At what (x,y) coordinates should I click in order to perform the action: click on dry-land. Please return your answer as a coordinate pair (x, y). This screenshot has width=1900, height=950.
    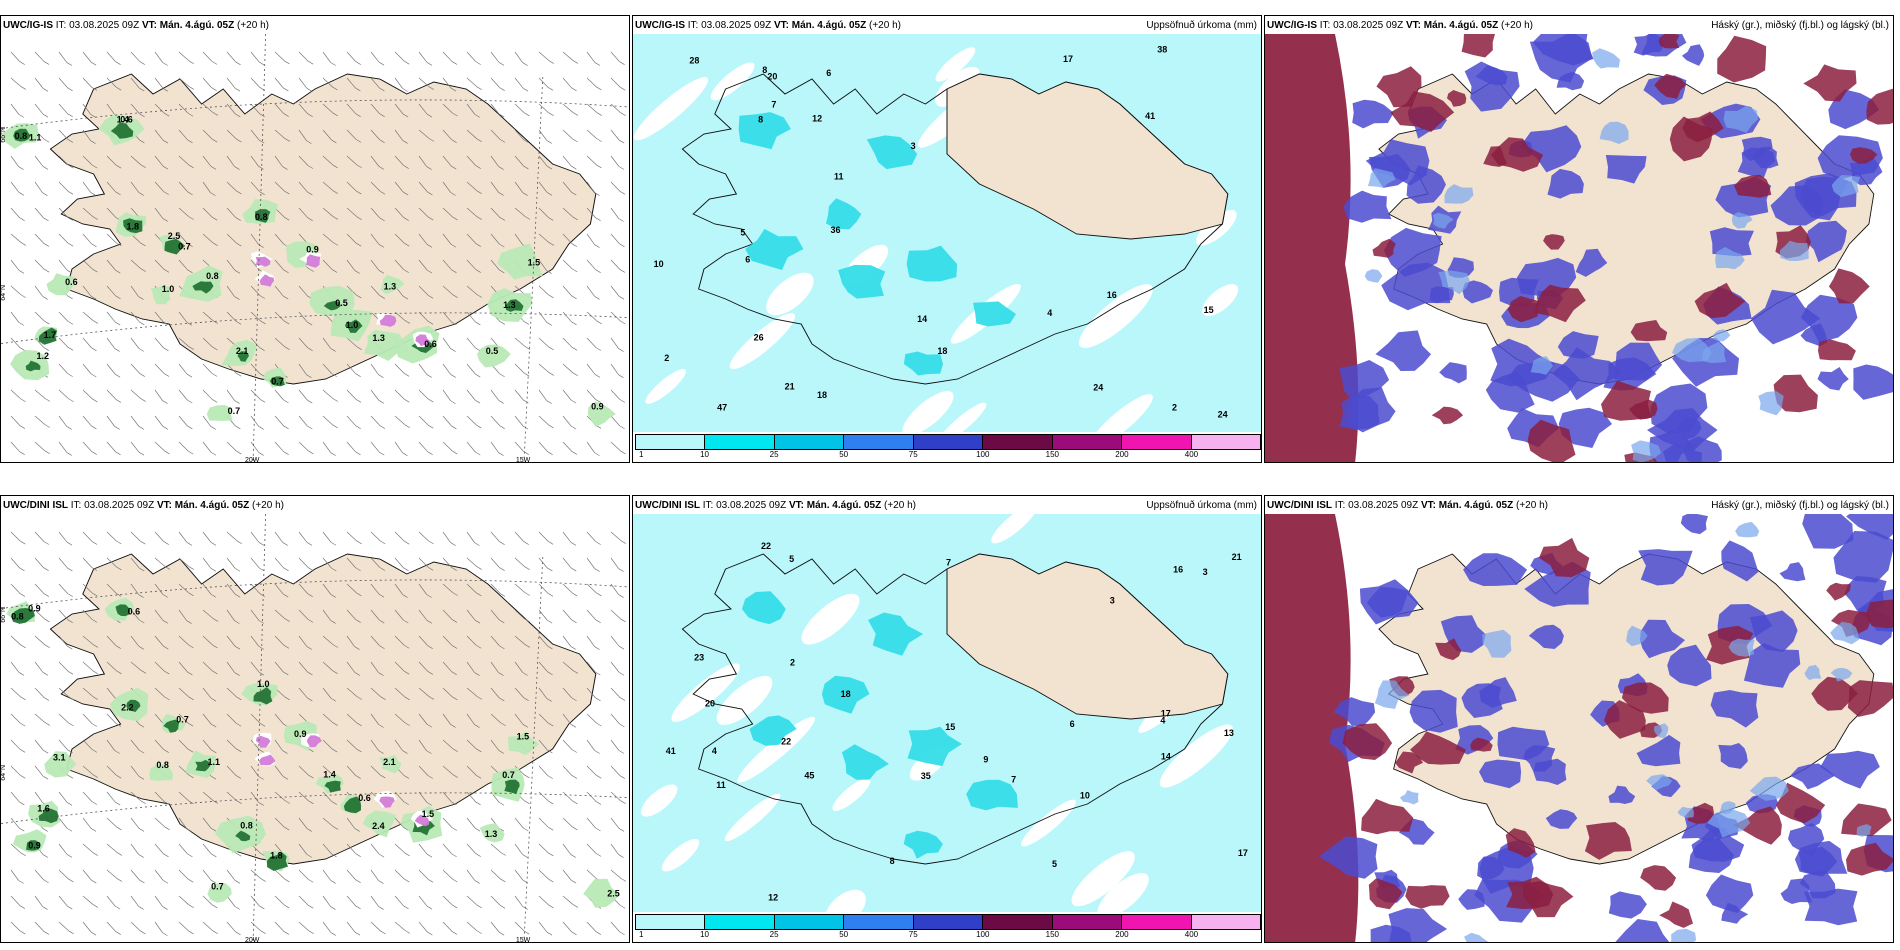
    Looking at the image, I should click on (1087, 636).